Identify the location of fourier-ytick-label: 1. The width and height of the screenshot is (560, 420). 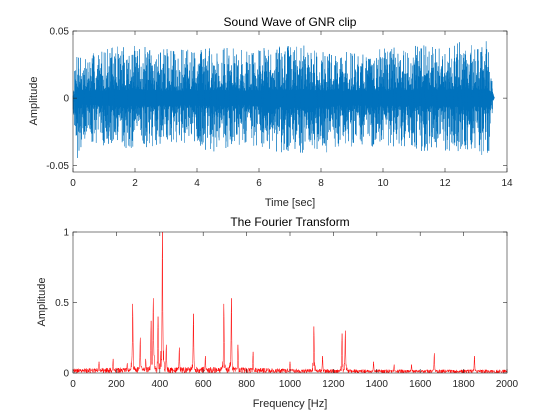
(66, 233).